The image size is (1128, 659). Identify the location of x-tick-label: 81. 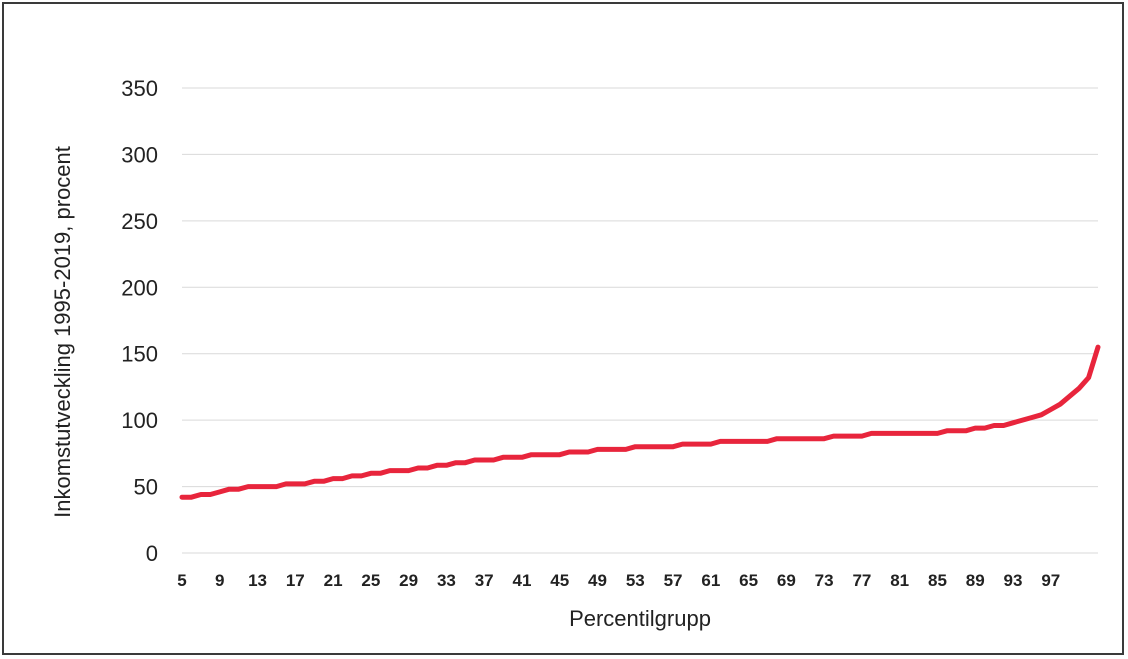
(899, 580).